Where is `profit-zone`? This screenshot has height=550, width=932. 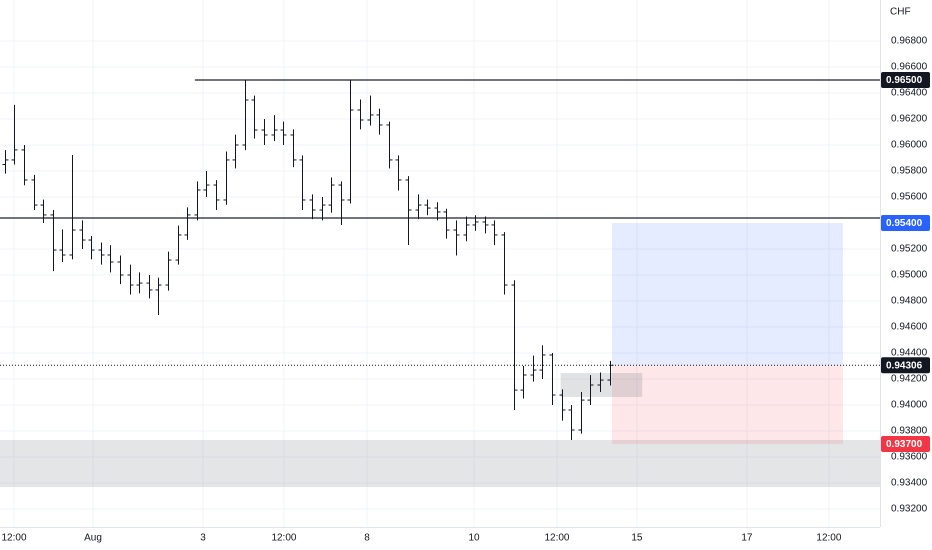 profit-zone is located at coordinates (727, 294).